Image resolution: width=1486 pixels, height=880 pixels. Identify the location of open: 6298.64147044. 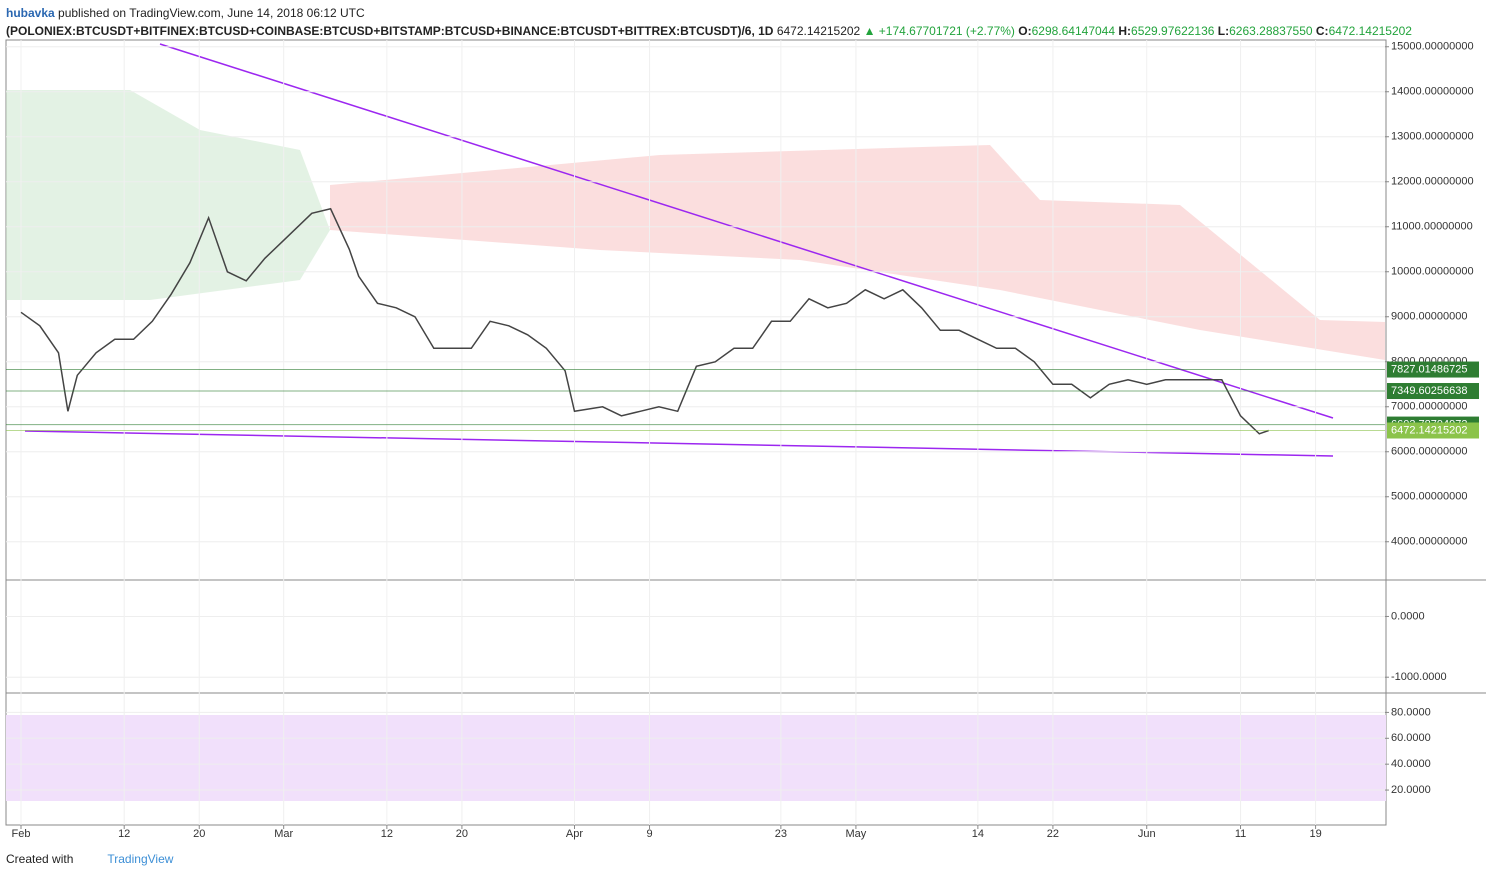
(1073, 31).